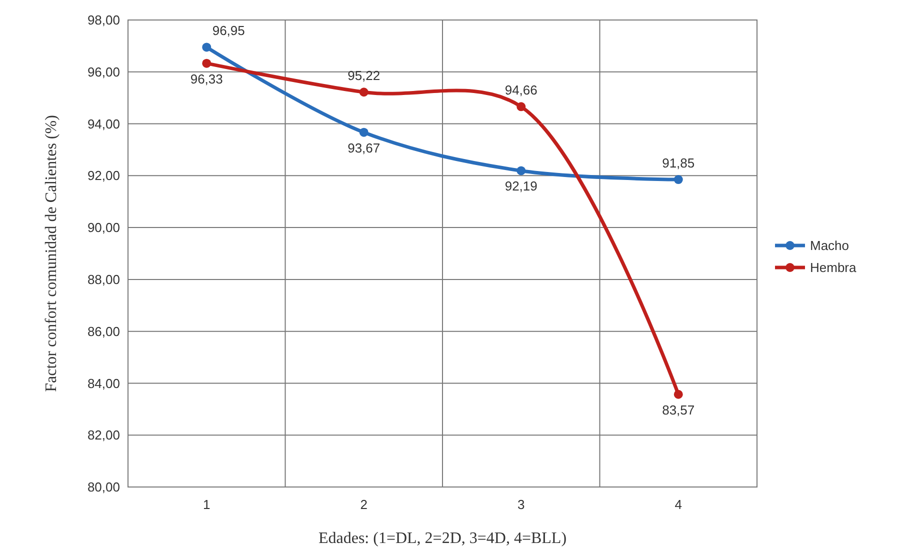  What do you see at coordinates (678, 163) in the screenshot?
I see `data-label: 91,85` at bounding box center [678, 163].